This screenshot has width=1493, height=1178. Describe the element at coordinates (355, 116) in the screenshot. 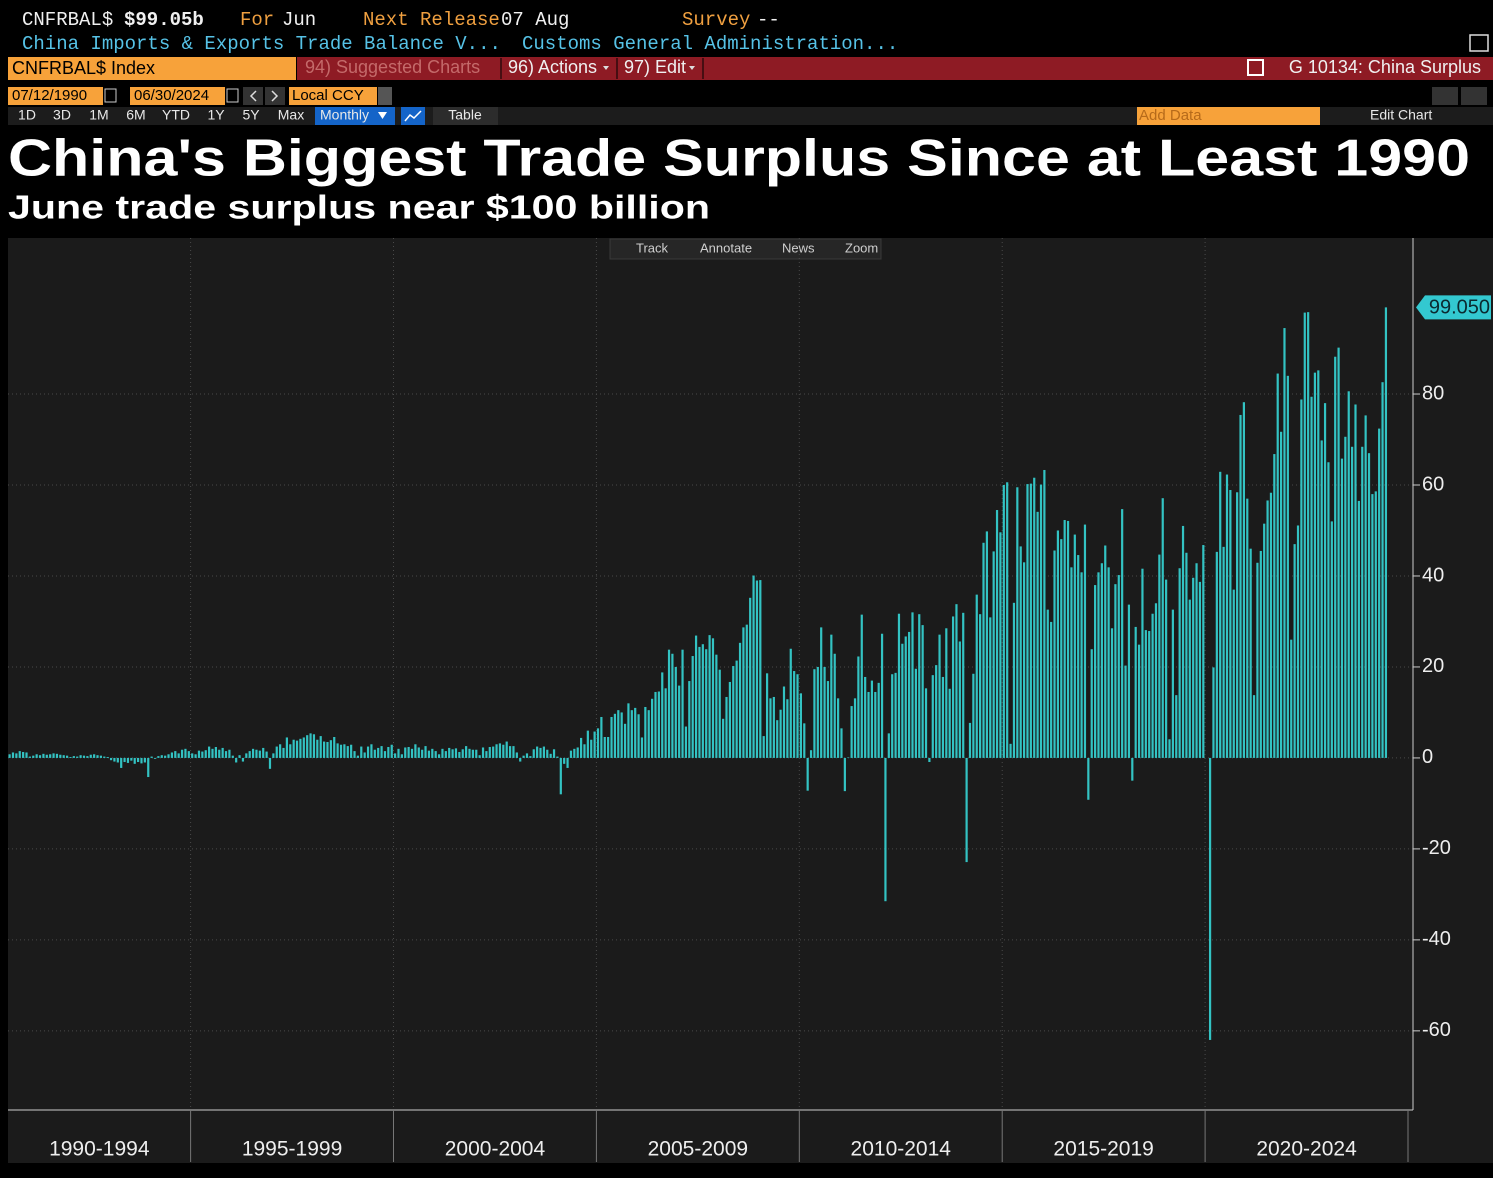

I see `frequency-button` at that location.